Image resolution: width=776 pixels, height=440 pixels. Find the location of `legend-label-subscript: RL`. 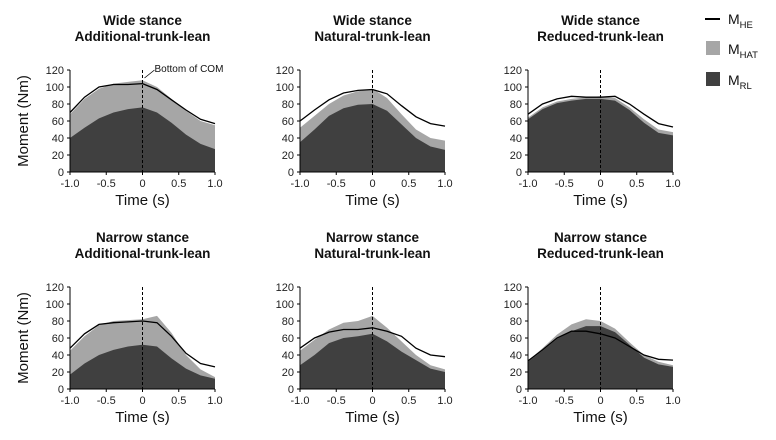

legend-label-subscript: RL is located at coordinates (746, 86).